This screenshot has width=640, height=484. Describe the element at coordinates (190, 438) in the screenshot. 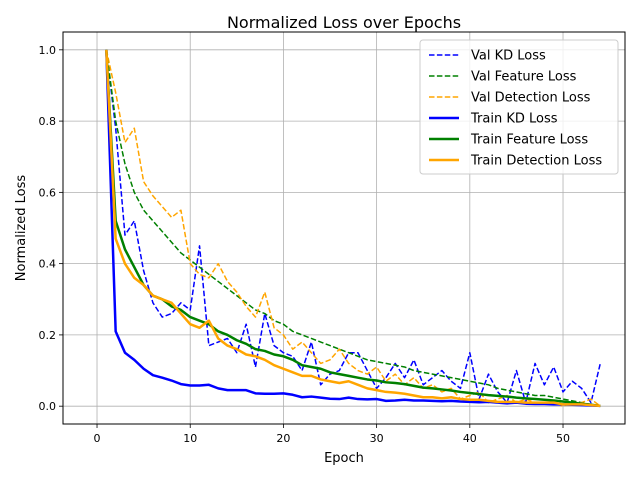

I see `x-tick-label: 10` at that location.